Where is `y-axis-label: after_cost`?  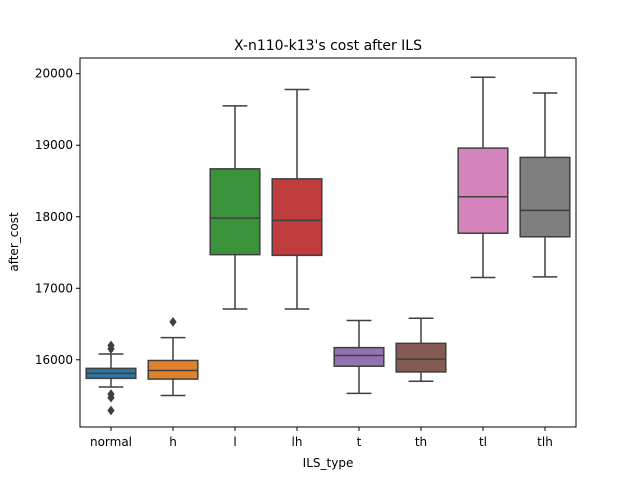 y-axis-label: after_cost is located at coordinates (14, 242).